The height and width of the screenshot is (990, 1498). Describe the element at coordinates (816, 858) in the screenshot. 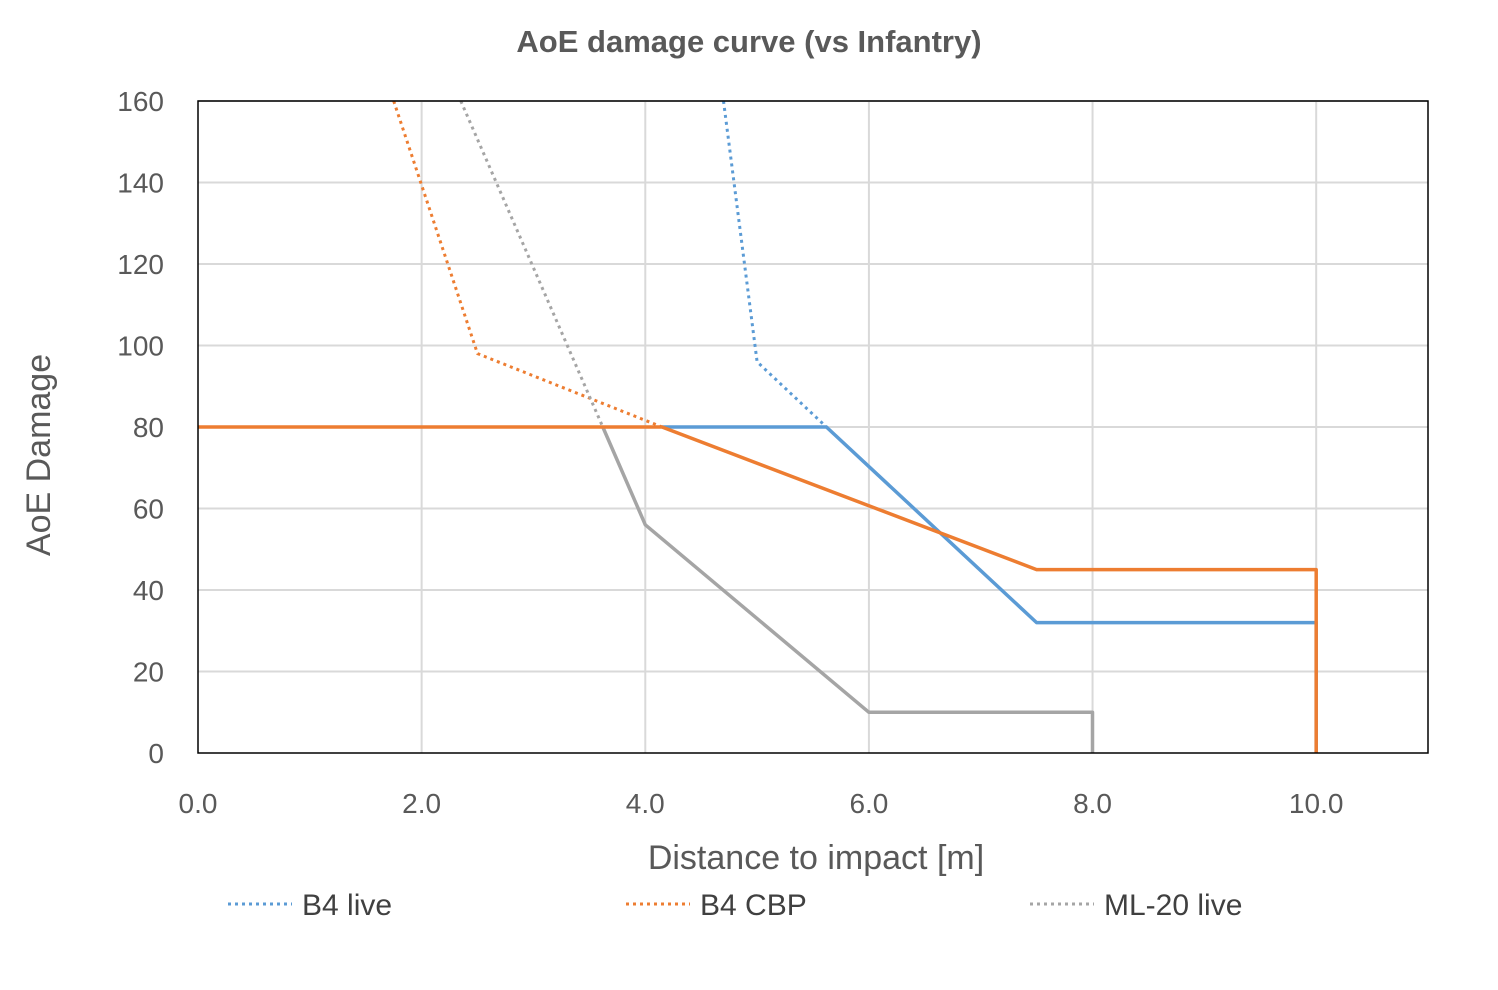

I see `x-axis-label: Distance to impact [m]` at that location.